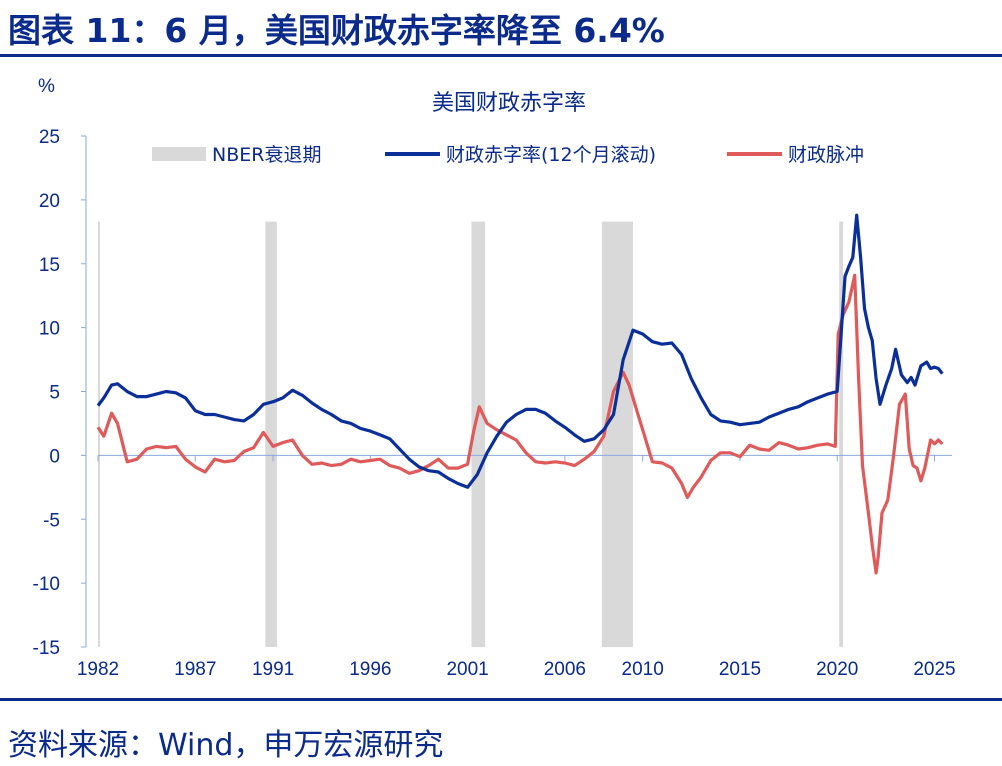 This screenshot has width=1002, height=766. I want to click on legend-recession-swatch, so click(179, 154).